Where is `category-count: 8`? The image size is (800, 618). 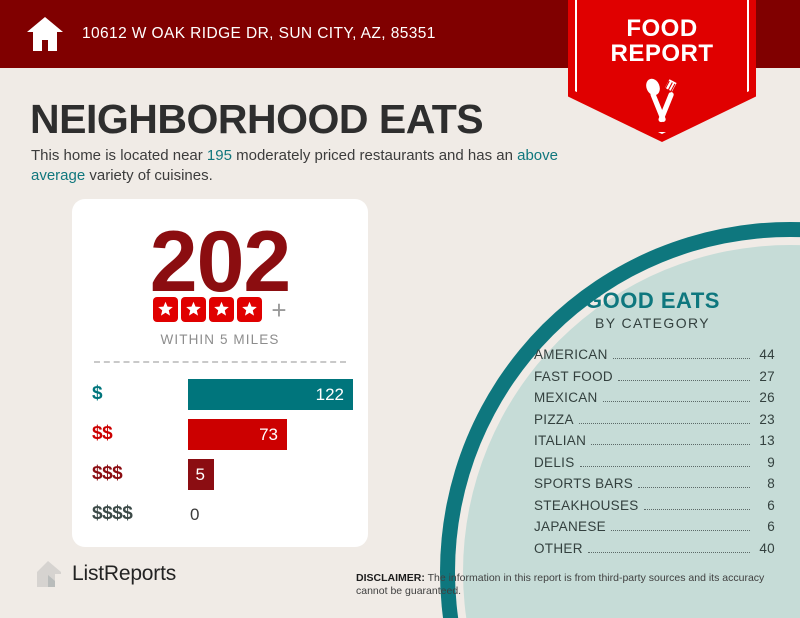 category-count: 8 is located at coordinates (771, 483).